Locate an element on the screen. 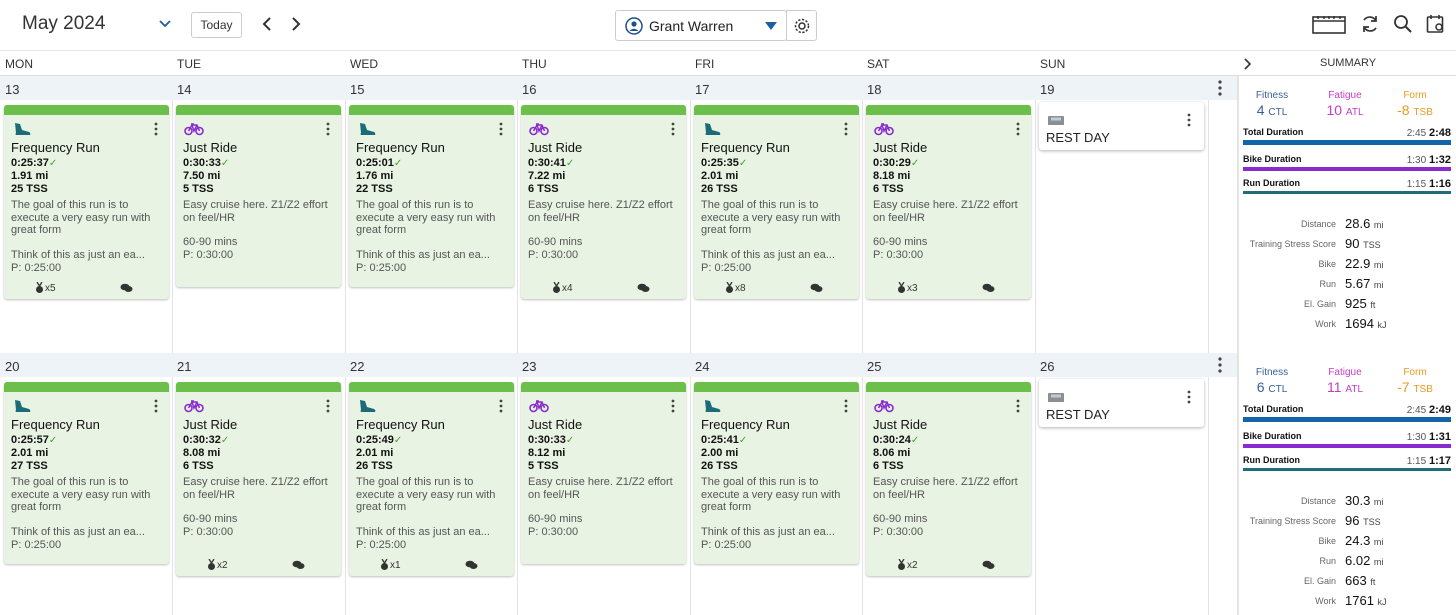 The image size is (1456, 615). athlete-selector: Grant Warren is located at coordinates (701, 25).